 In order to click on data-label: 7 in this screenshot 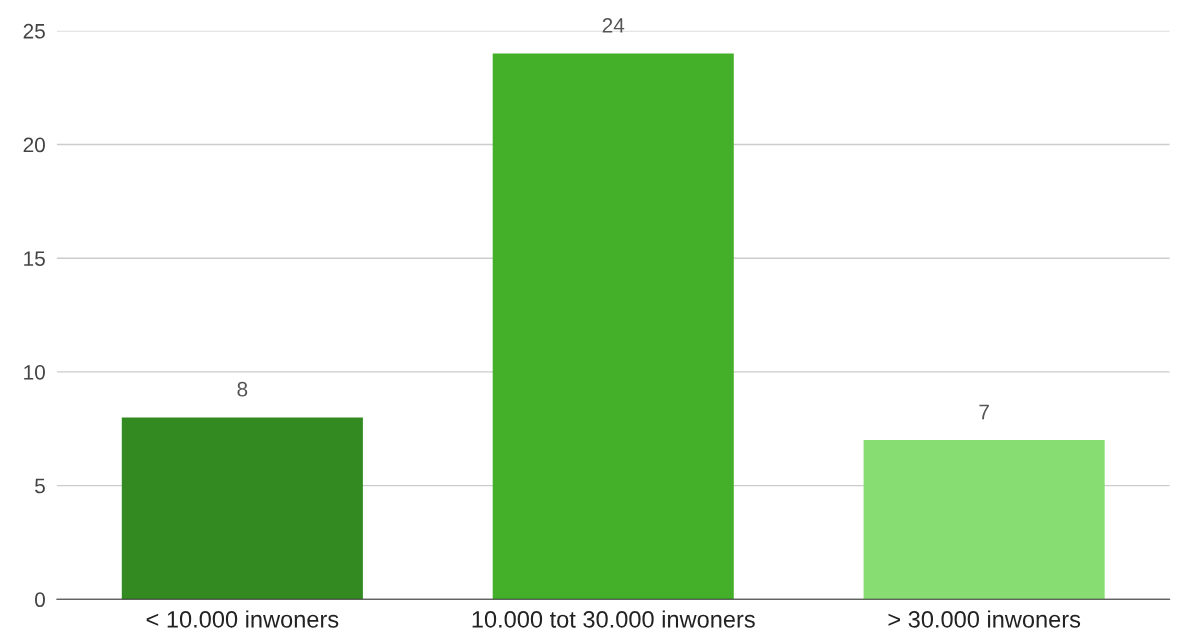, I will do `click(984, 412)`.